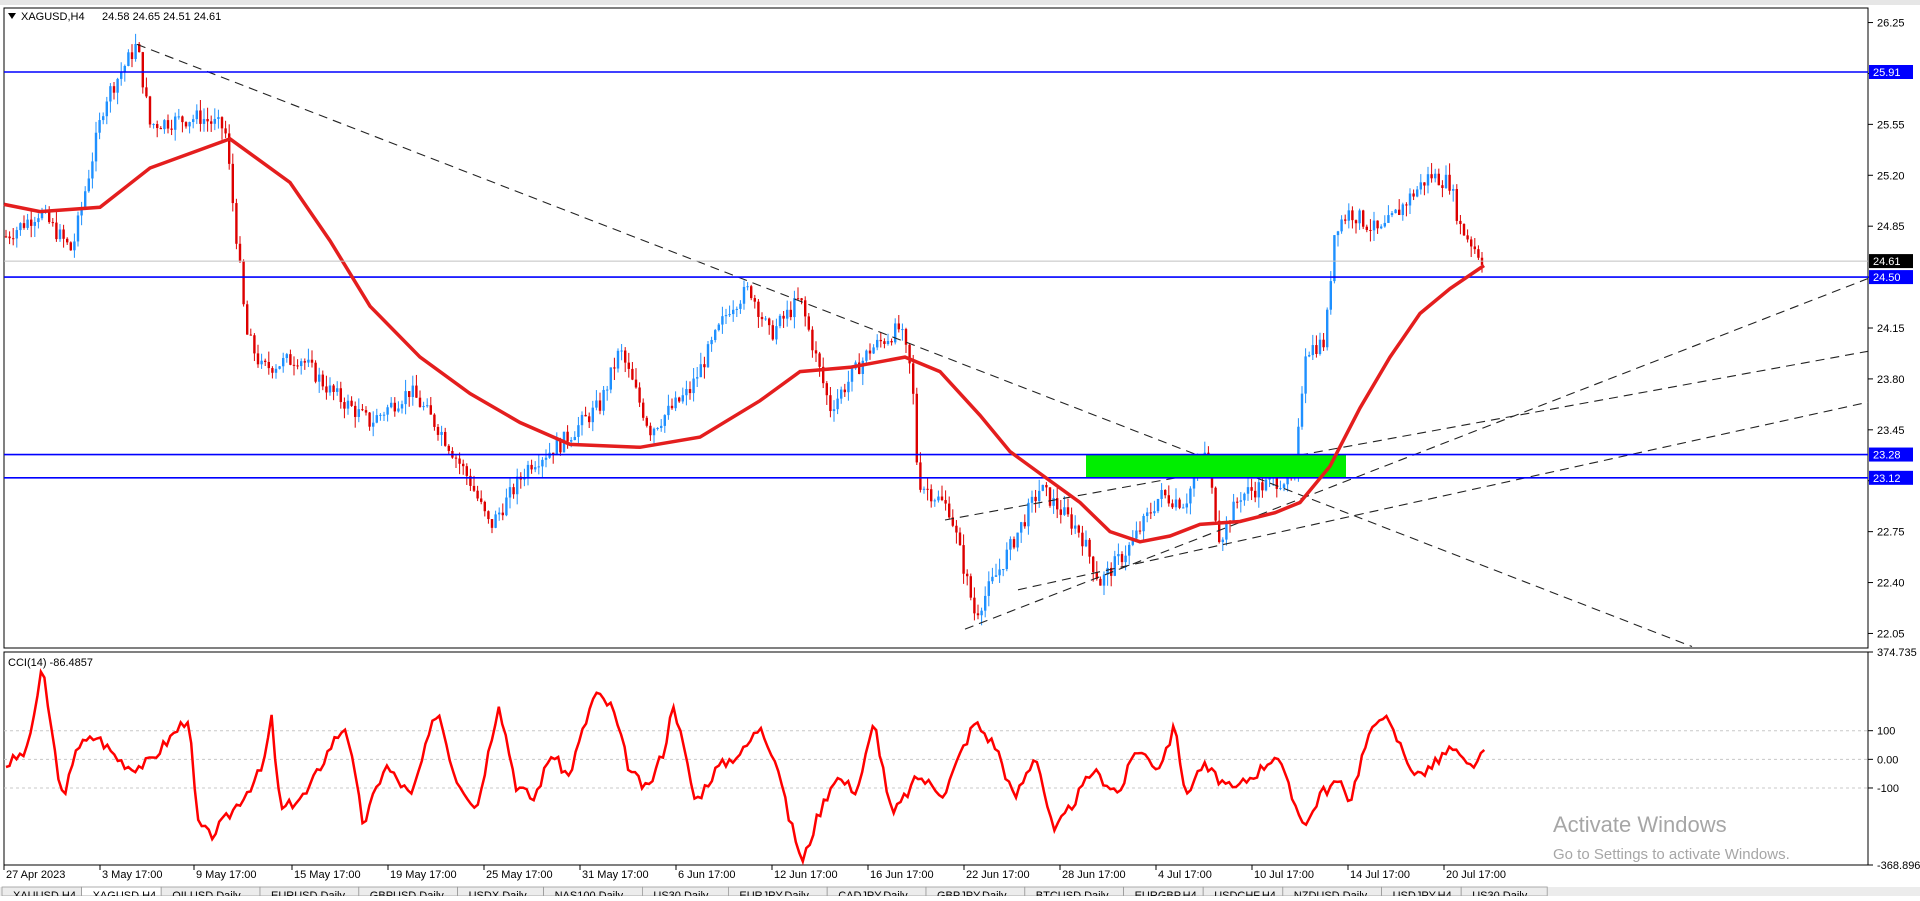 The width and height of the screenshot is (1920, 901). What do you see at coordinates (12, 16) in the screenshot?
I see `dropdown-arrow-icon` at bounding box center [12, 16].